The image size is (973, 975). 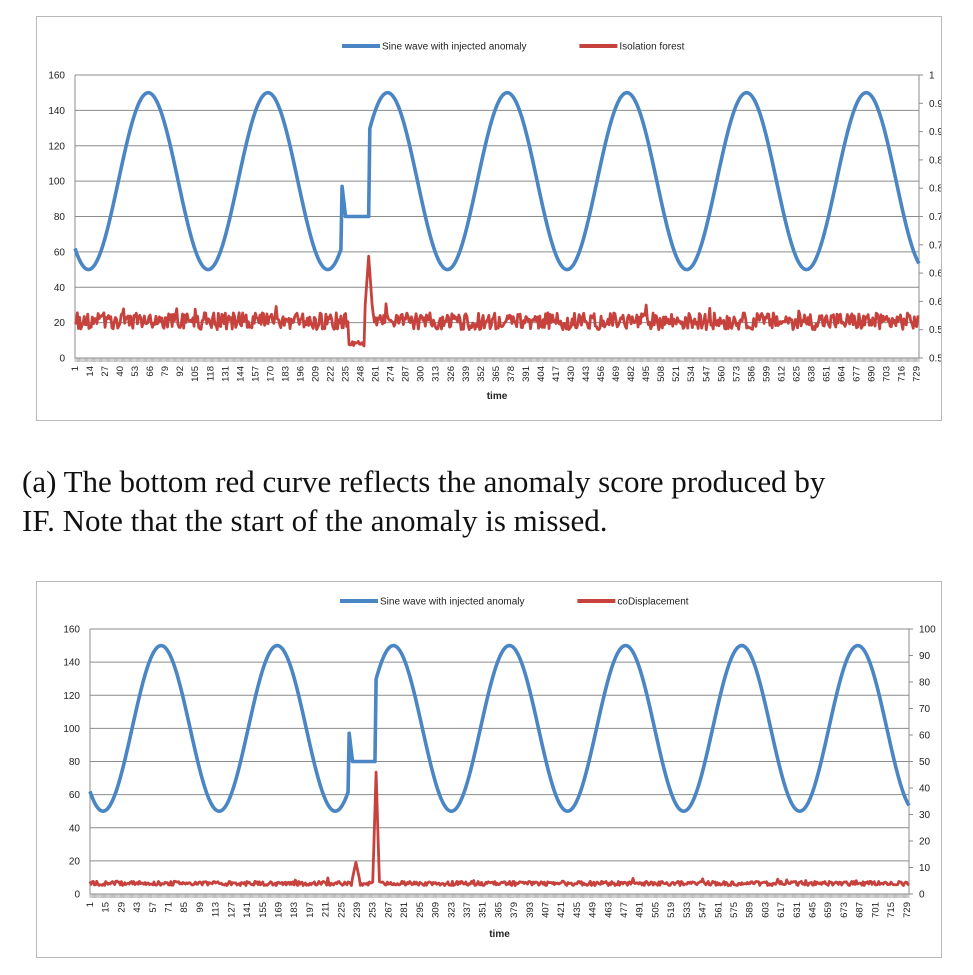 I want to click on x-tick-label: 365, so click(x=498, y=910).